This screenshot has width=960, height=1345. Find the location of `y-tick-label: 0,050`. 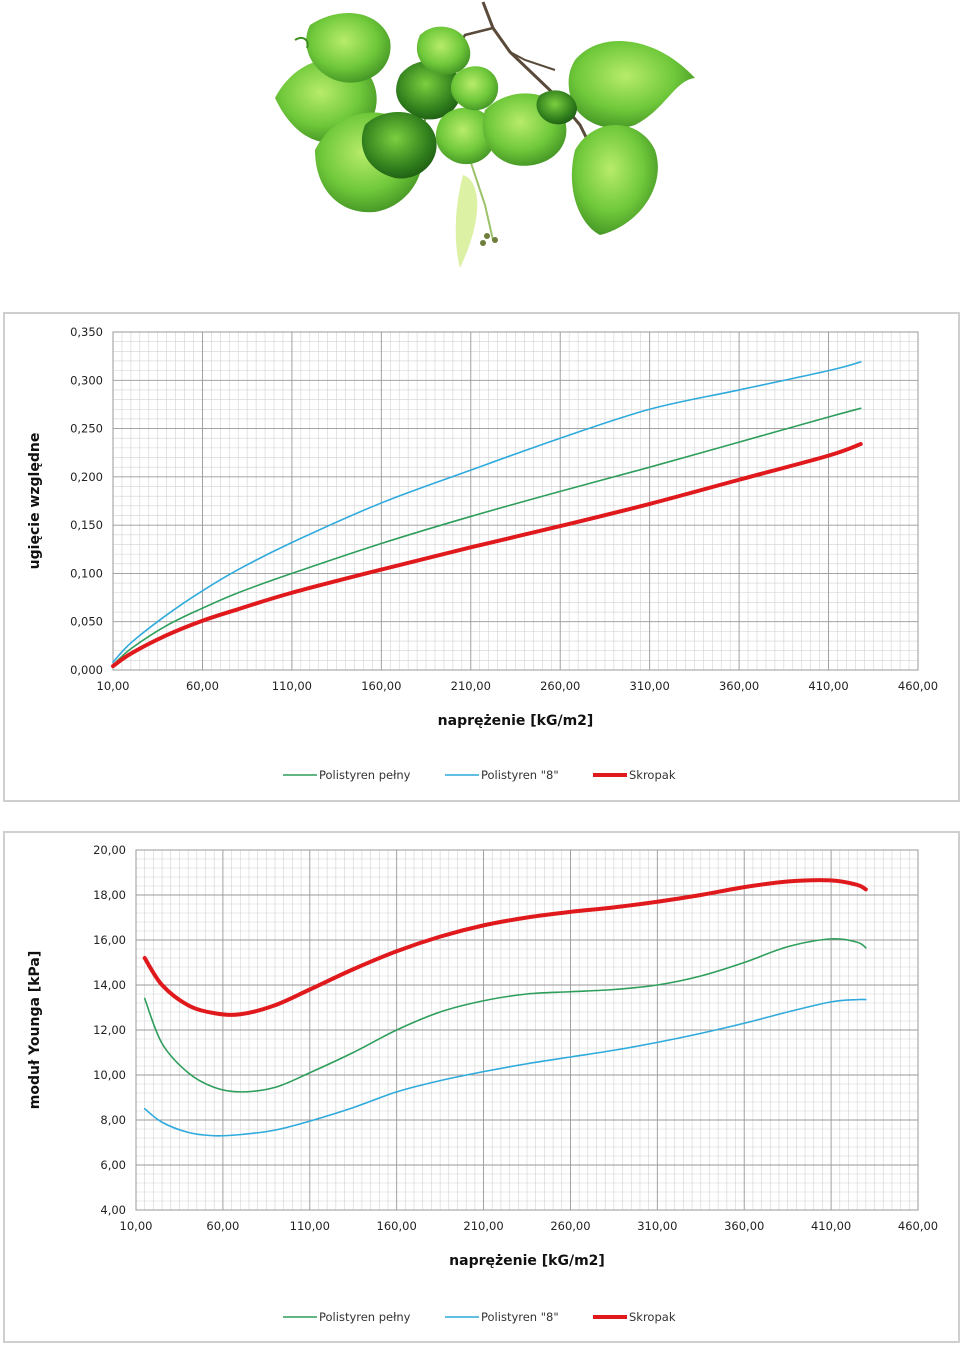

y-tick-label: 0,050 is located at coordinates (86, 622).